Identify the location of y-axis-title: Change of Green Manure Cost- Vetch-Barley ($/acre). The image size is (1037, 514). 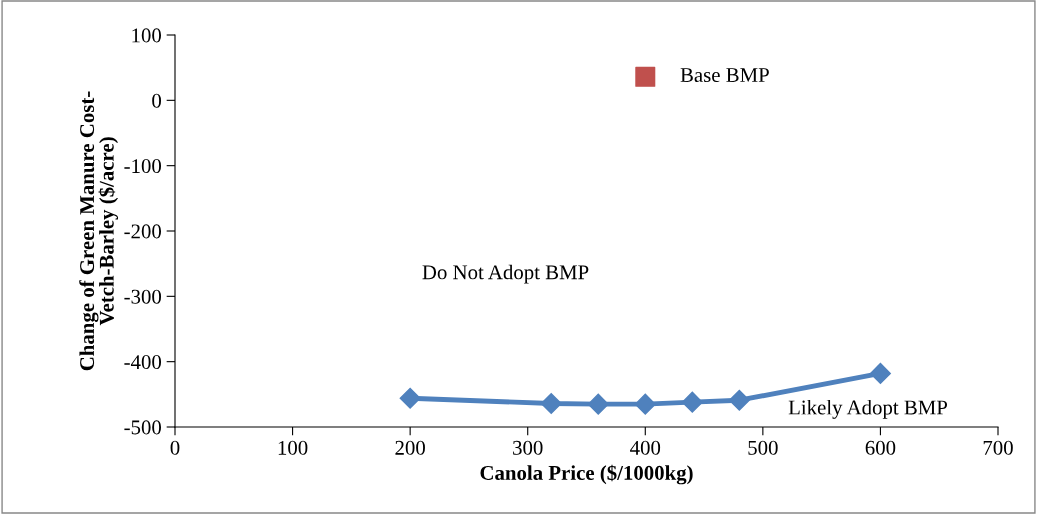
(99, 231).